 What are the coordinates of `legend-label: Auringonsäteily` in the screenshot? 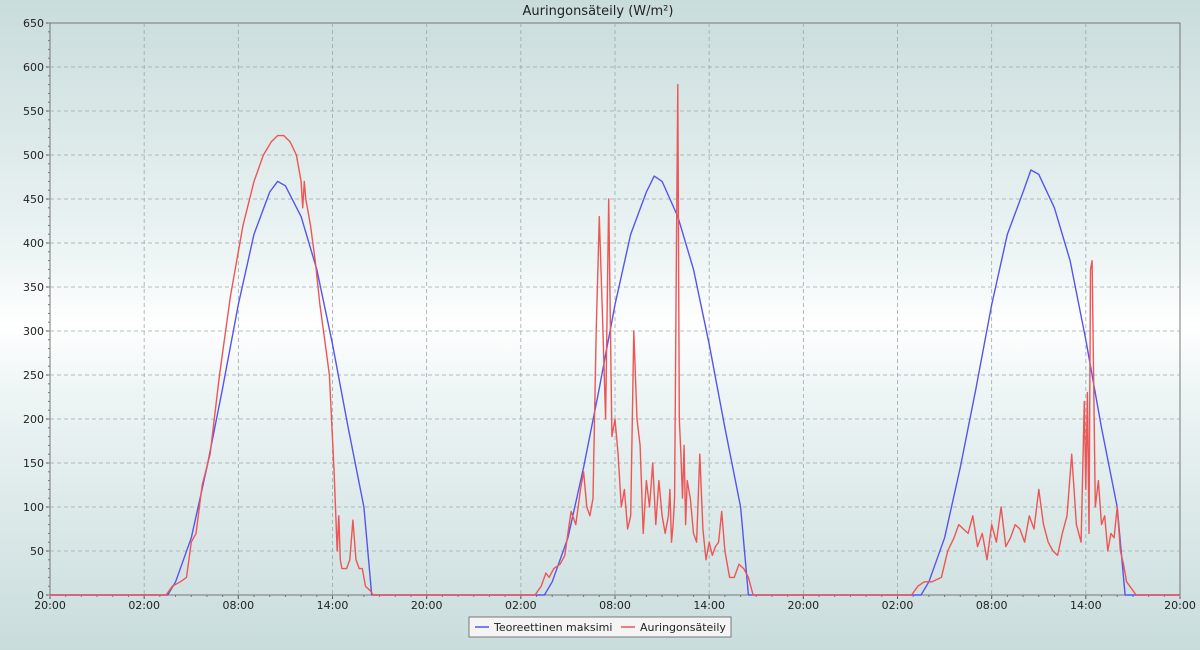 It's located at (683, 627).